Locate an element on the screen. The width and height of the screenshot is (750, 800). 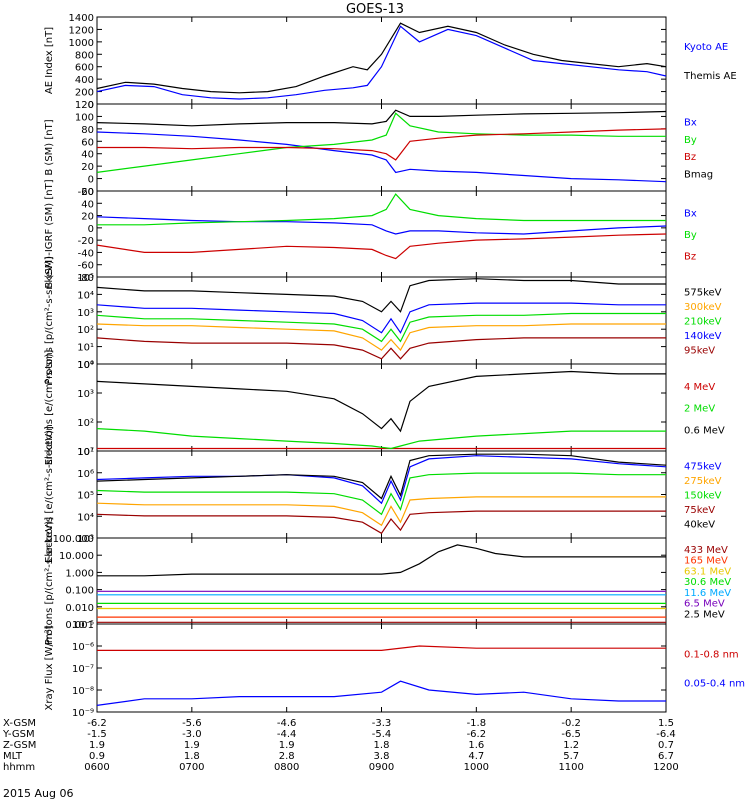
y-tick-label: 100 is located at coordinates (84, 117).